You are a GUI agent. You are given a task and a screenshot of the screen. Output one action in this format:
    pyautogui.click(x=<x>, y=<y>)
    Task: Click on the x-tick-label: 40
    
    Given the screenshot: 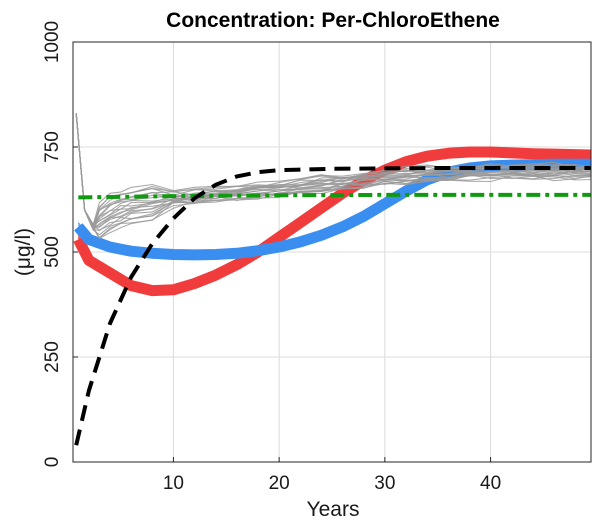 What is the action you would take?
    pyautogui.click(x=490, y=483)
    